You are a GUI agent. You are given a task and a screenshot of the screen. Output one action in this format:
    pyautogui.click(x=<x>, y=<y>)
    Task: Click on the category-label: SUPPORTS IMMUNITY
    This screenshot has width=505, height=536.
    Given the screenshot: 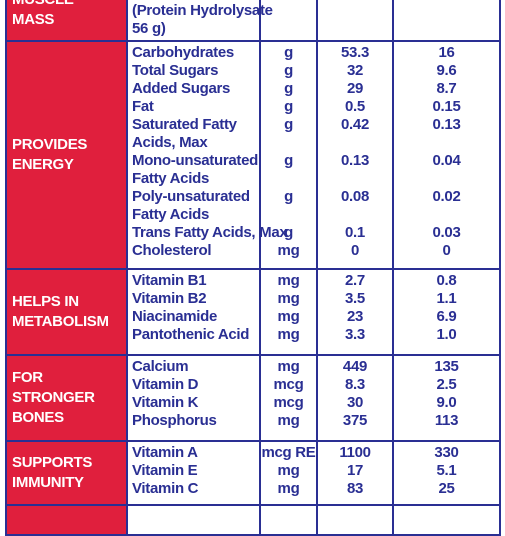 What is the action you would take?
    pyautogui.click(x=66, y=473)
    